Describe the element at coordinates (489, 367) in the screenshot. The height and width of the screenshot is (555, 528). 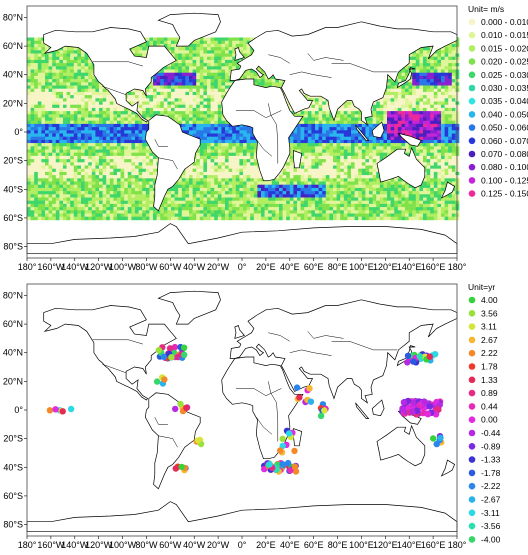
I see `legend-label: 1.78` at that location.